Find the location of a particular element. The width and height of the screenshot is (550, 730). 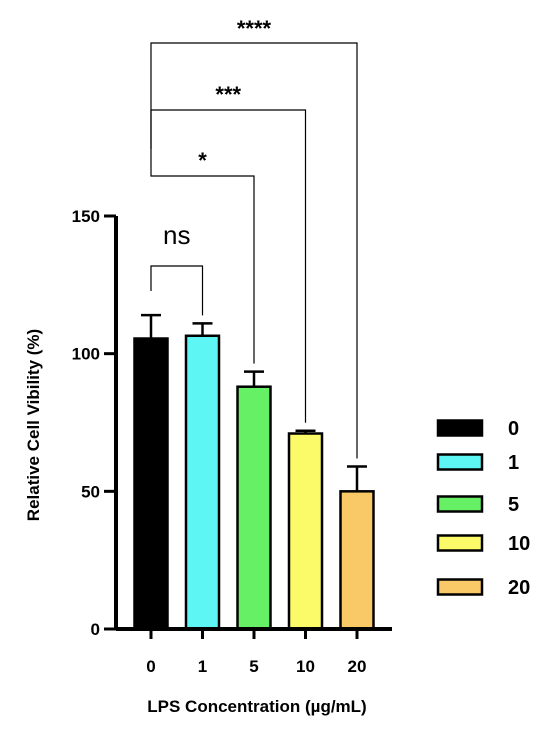

bracket-0-vs-10: *** is located at coordinates (228, 252).